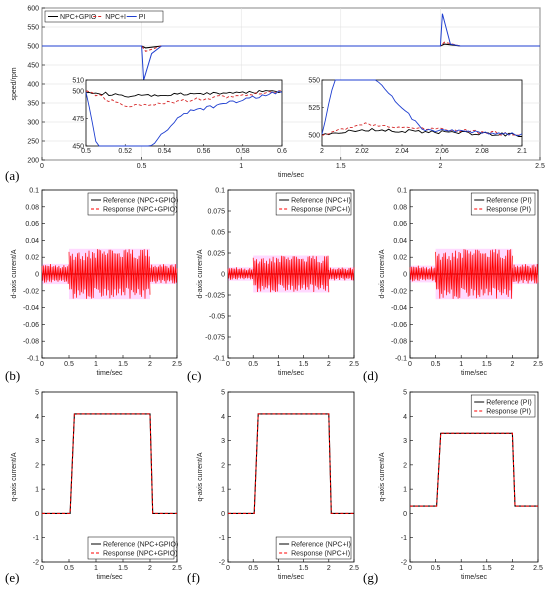  I want to click on panel-label: (b), so click(12, 375).